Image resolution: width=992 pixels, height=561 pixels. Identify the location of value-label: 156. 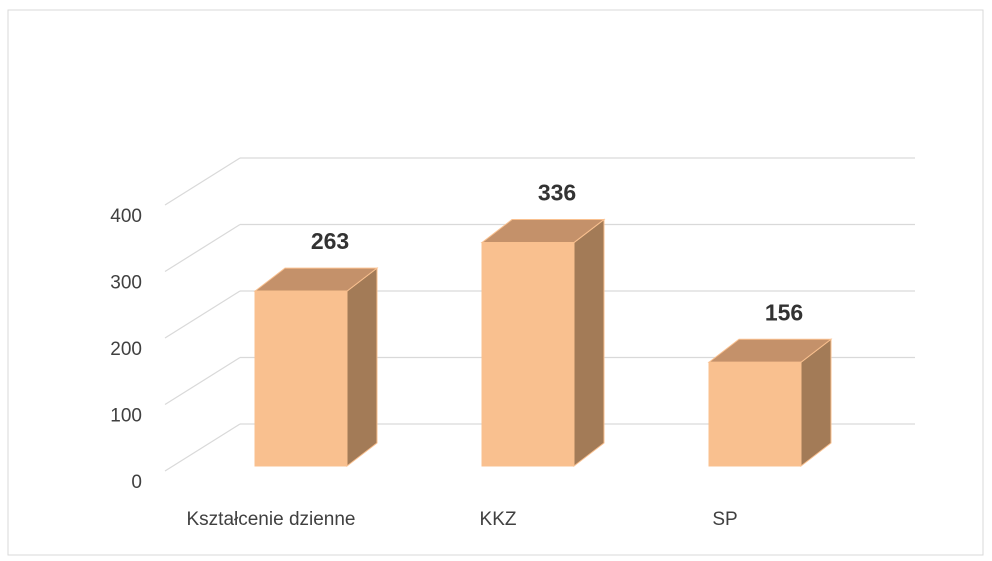
(784, 312).